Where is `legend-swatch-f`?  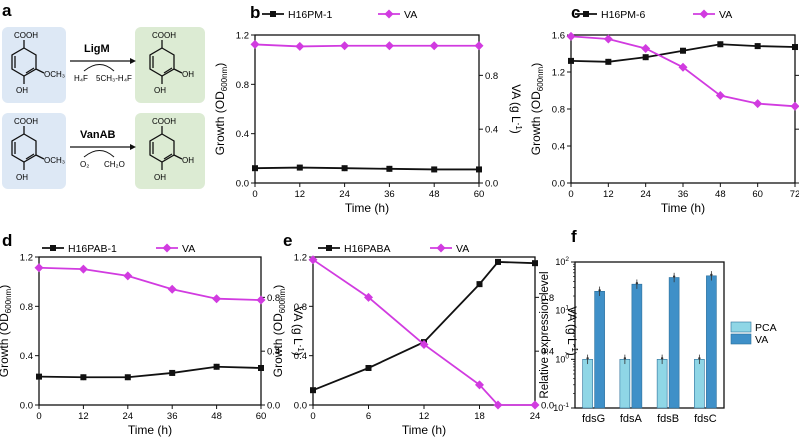 legend-swatch-f is located at coordinates (741, 327).